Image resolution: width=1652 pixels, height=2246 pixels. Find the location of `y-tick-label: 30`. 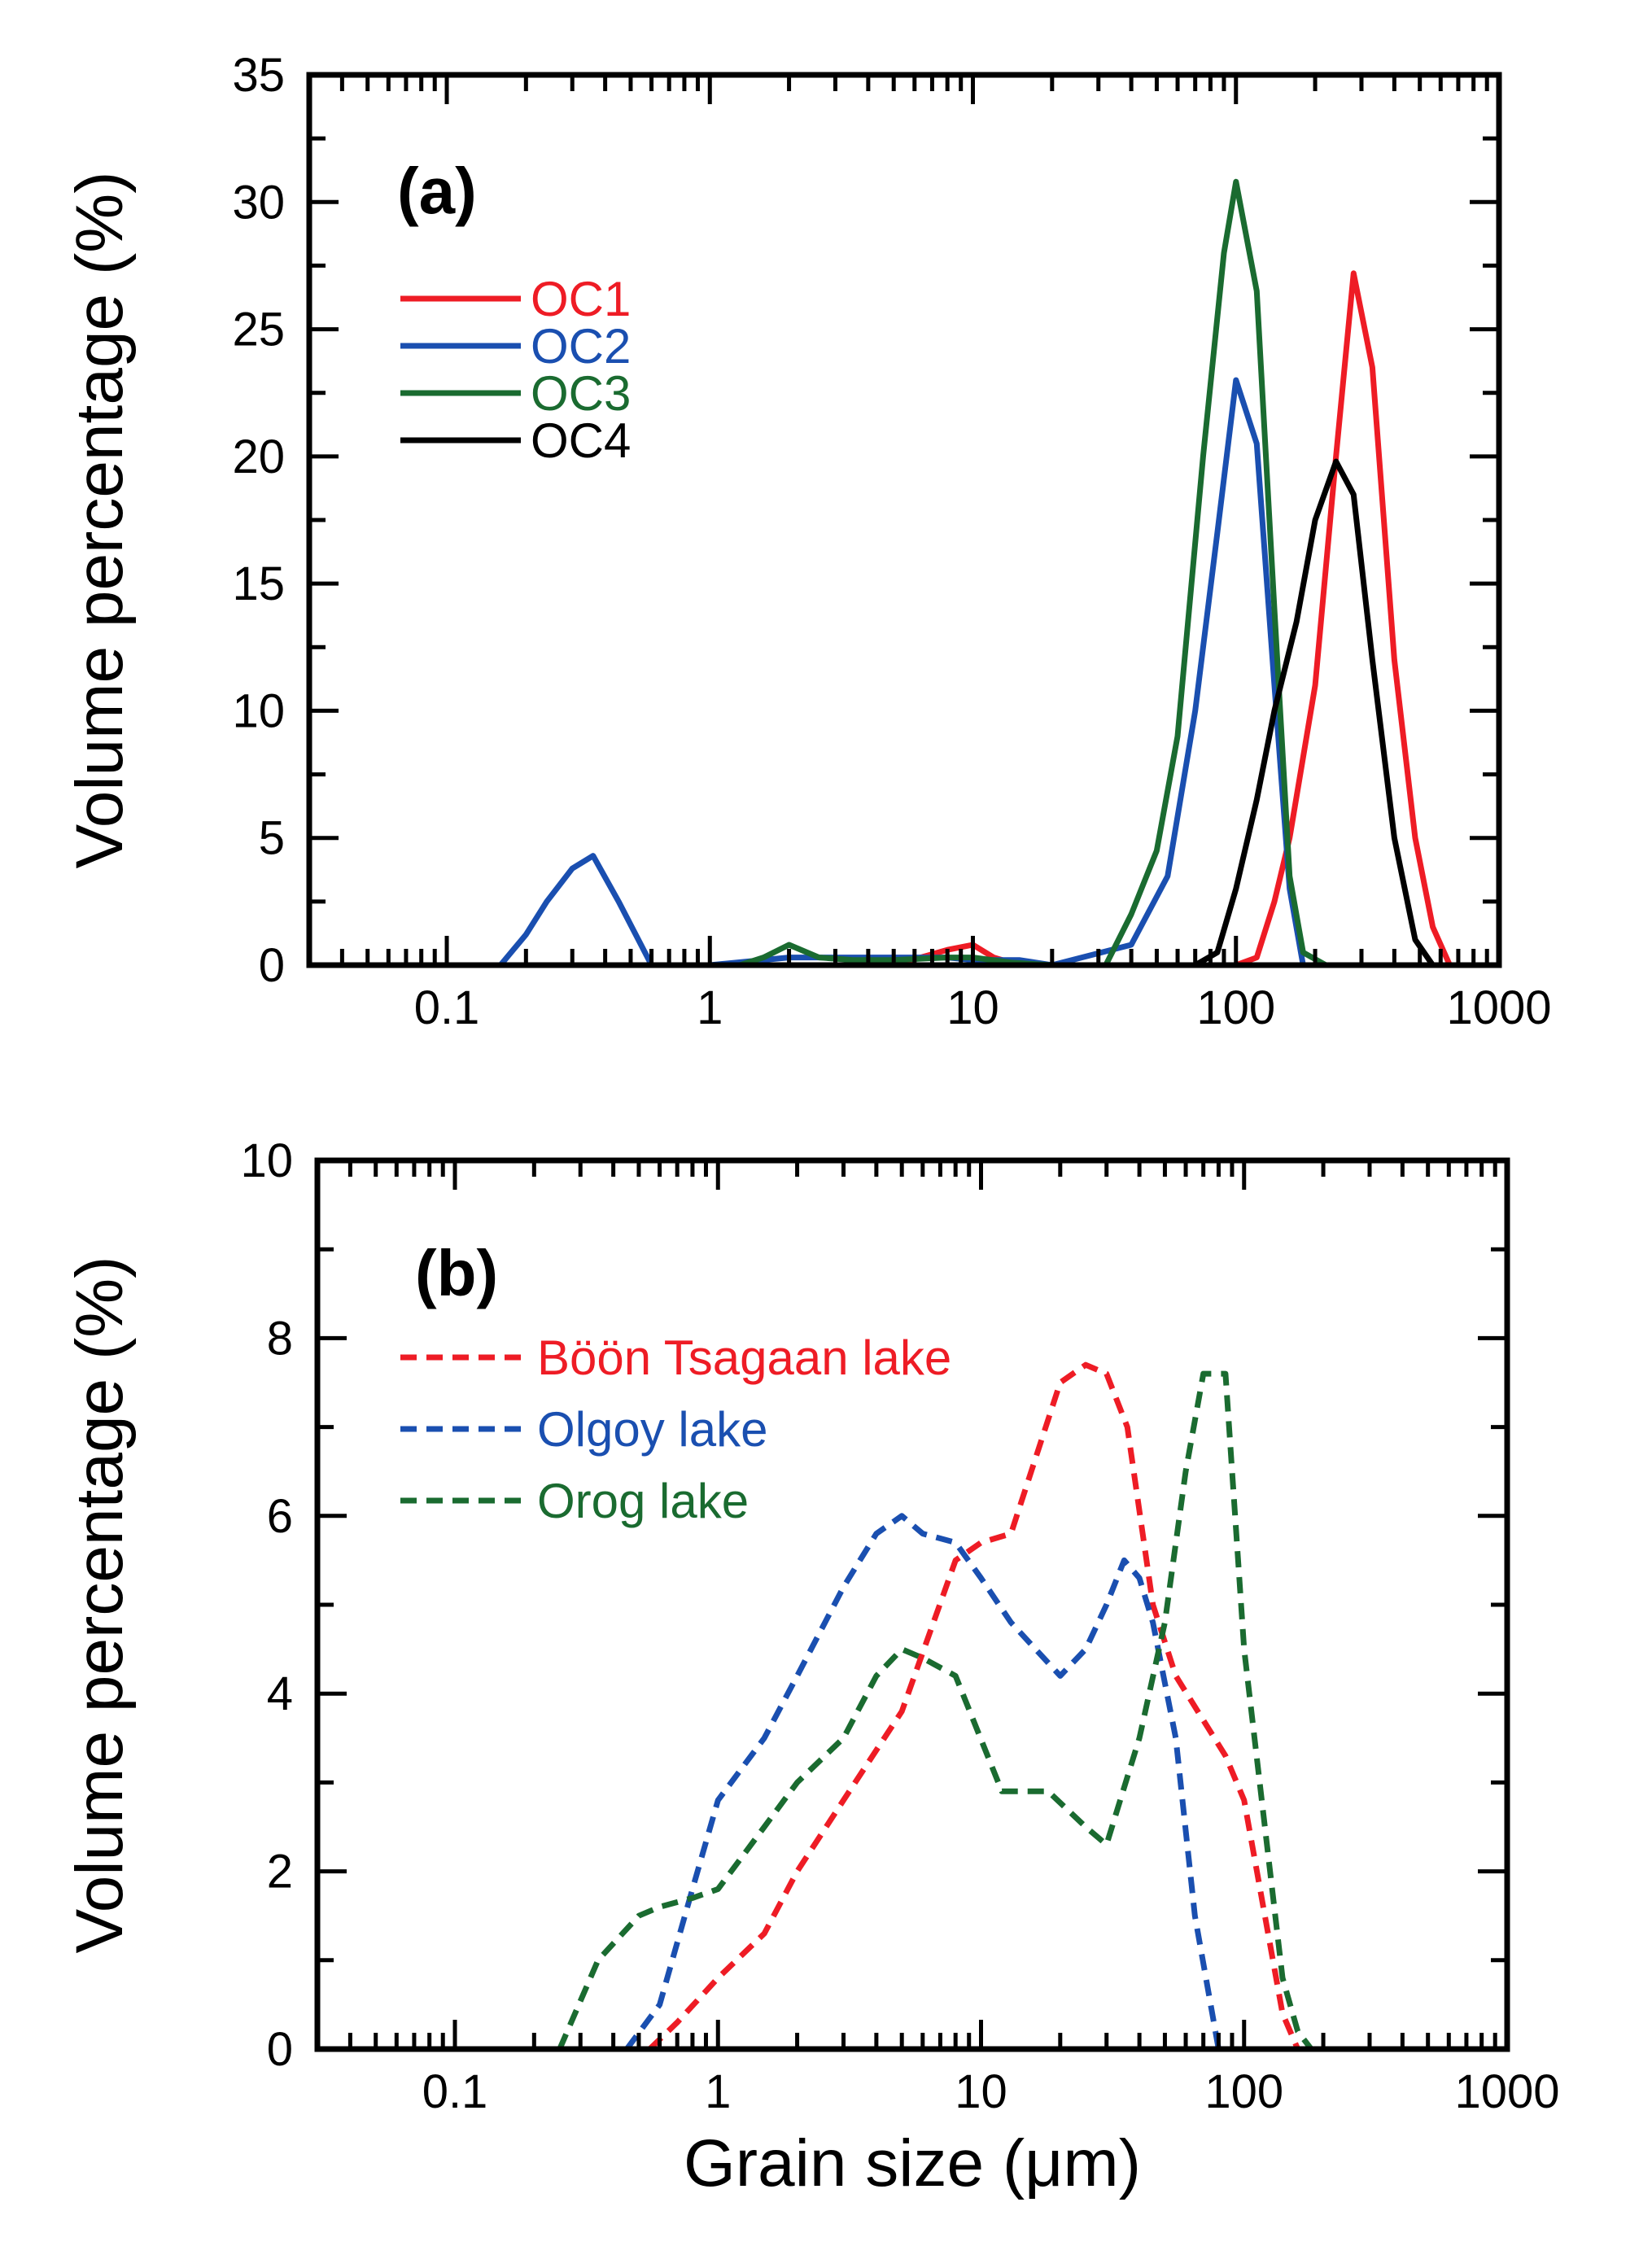

y-tick-label: 30 is located at coordinates (258, 202).